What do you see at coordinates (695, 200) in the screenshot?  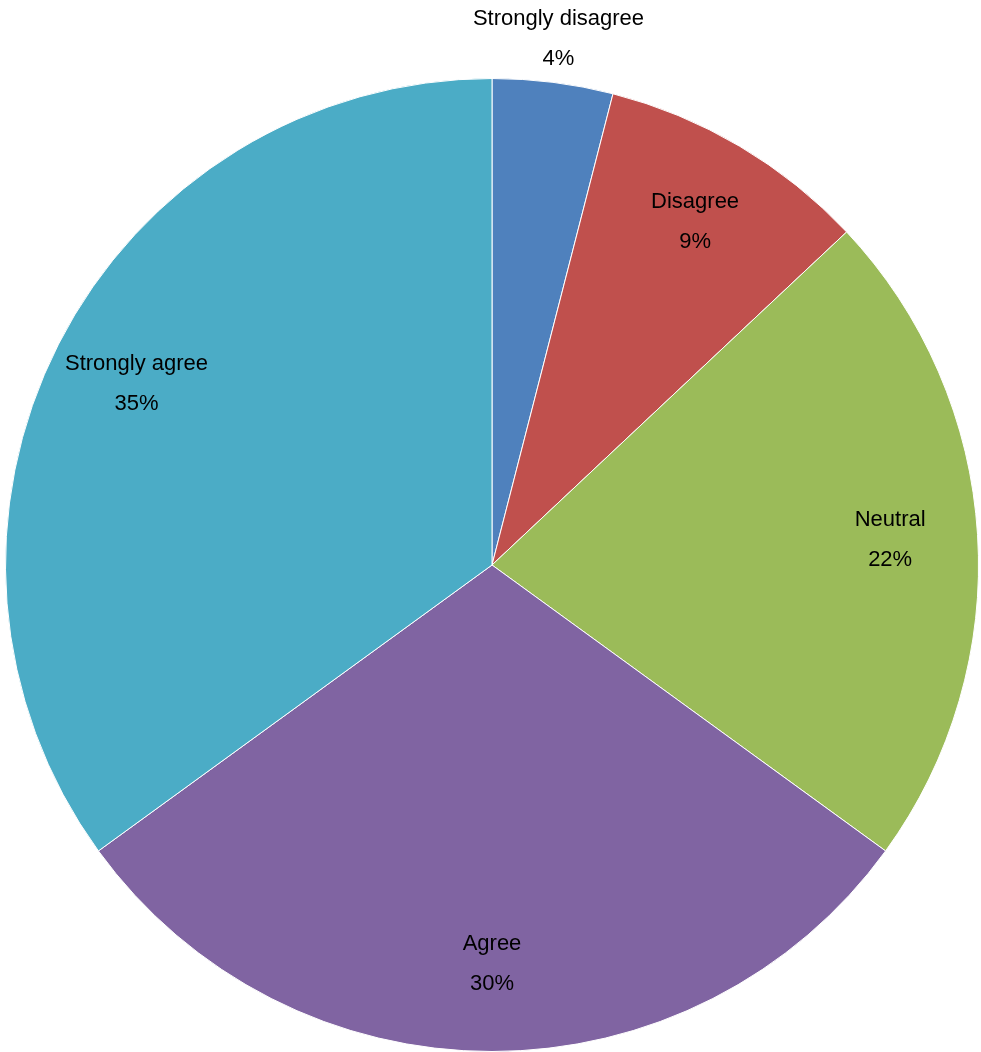 I see `slice-label: Disagree` at bounding box center [695, 200].